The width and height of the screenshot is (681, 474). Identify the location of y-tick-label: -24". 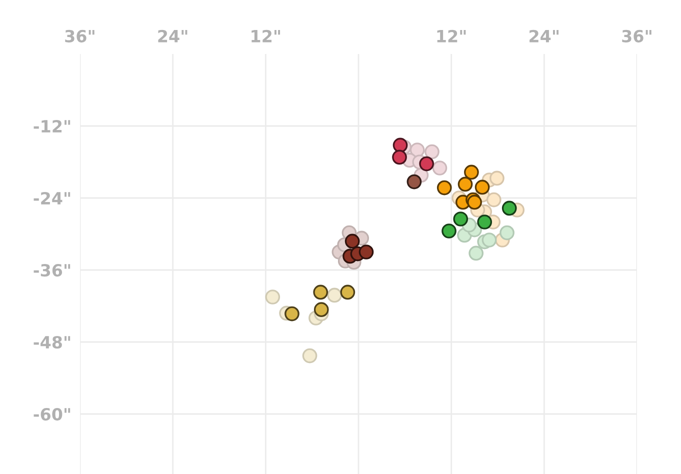
(52, 198).